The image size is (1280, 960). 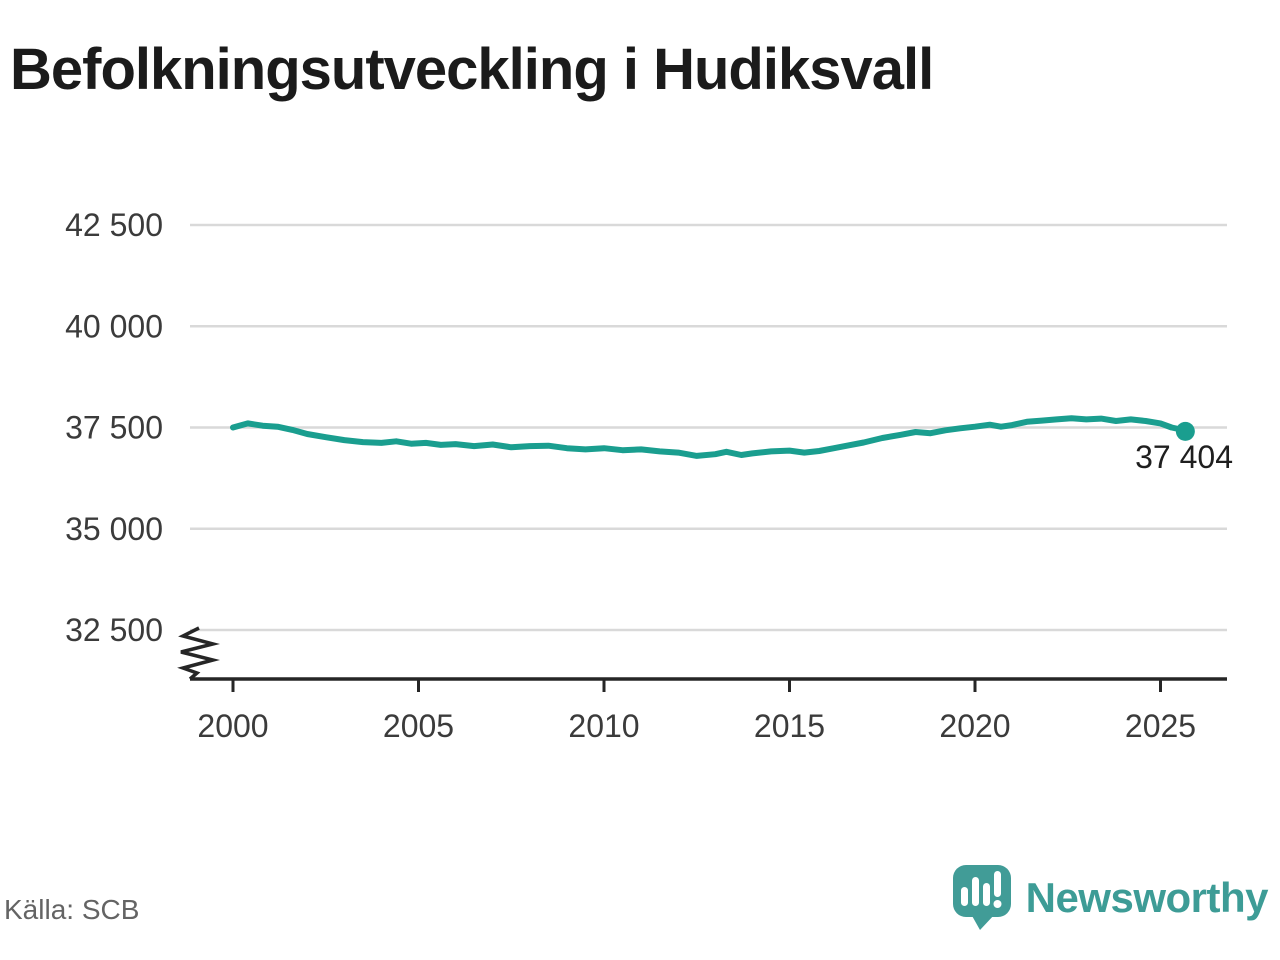 What do you see at coordinates (603, 726) in the screenshot?
I see `x-tick-label: 2010` at bounding box center [603, 726].